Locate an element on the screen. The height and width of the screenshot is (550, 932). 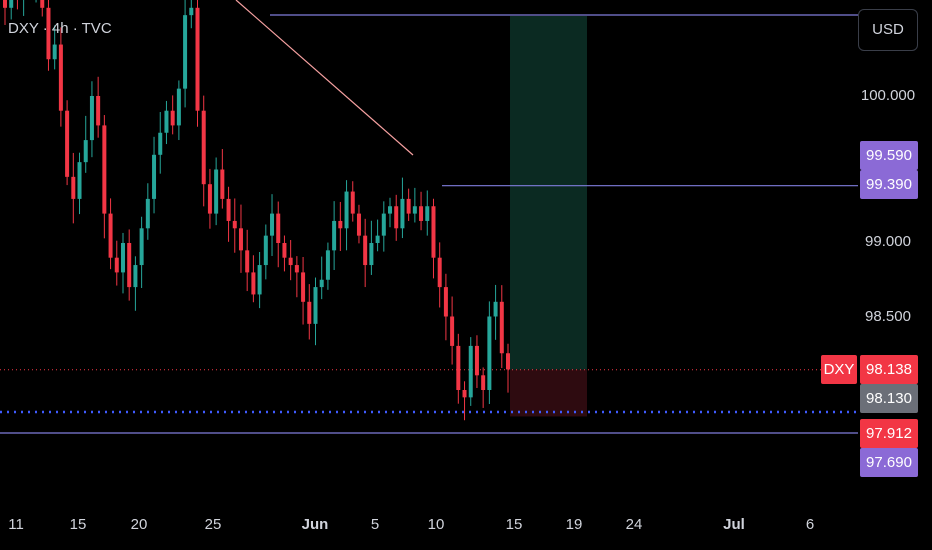
y-tick-label: 100.000 is located at coordinates (888, 95).